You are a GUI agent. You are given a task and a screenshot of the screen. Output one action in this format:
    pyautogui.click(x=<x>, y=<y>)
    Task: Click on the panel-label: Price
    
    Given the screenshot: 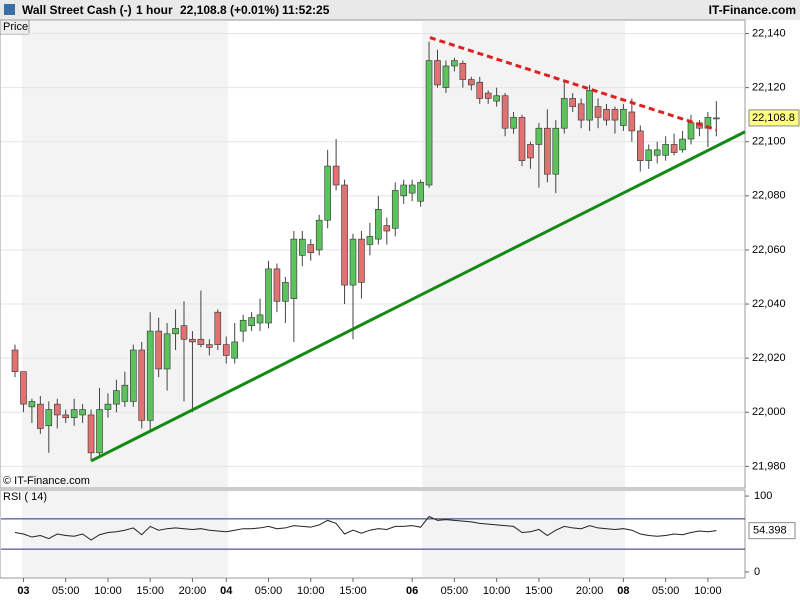 What is the action you would take?
    pyautogui.click(x=15, y=27)
    